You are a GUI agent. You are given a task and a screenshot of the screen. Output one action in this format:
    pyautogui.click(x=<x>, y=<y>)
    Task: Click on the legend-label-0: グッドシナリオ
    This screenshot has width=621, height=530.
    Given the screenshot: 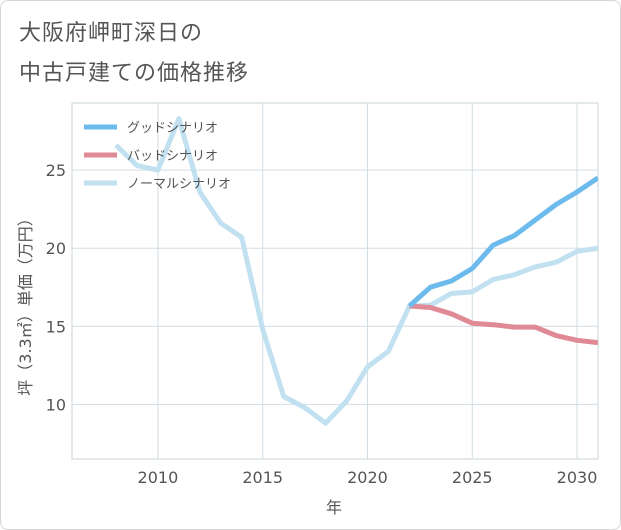 What is the action you would take?
    pyautogui.click(x=172, y=128)
    